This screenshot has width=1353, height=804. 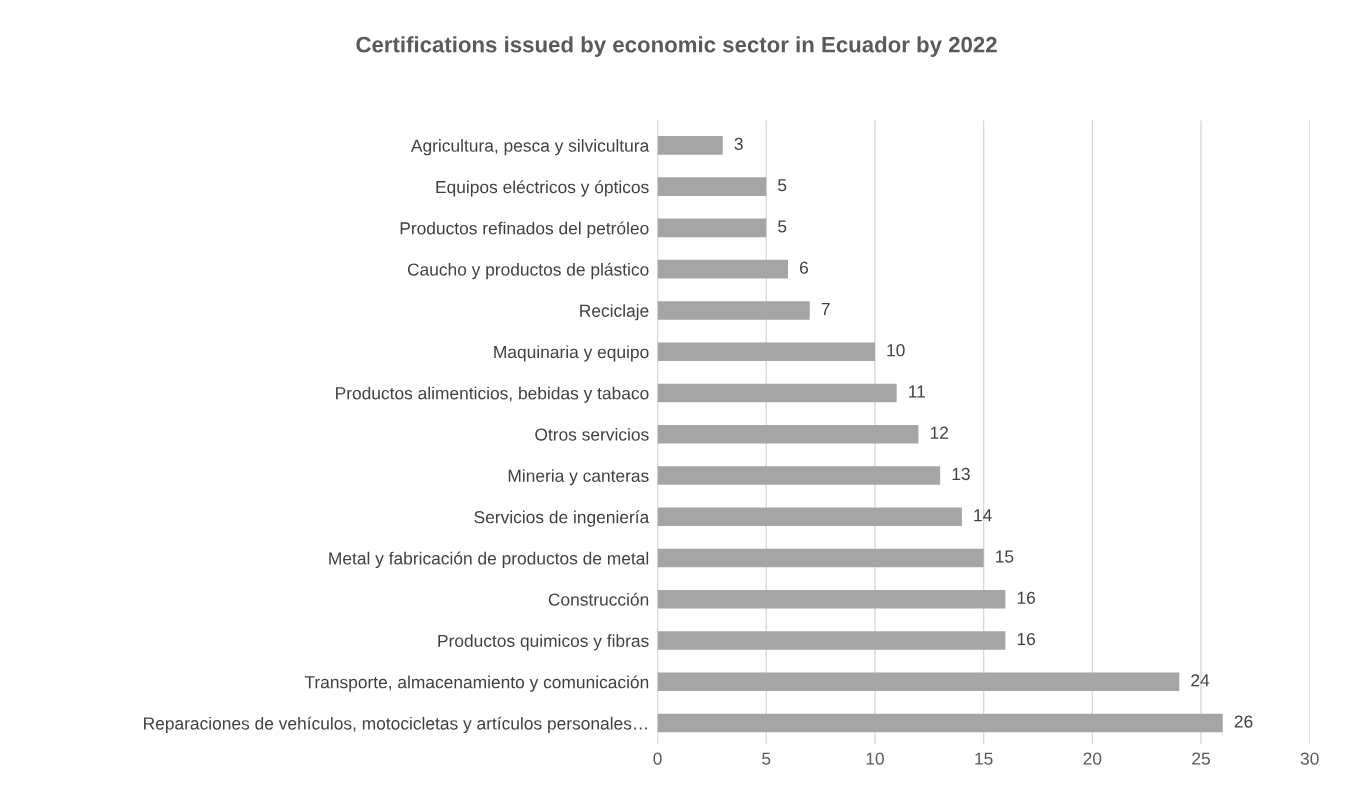 I want to click on y-tick-label: Otros servicios, so click(x=592, y=434).